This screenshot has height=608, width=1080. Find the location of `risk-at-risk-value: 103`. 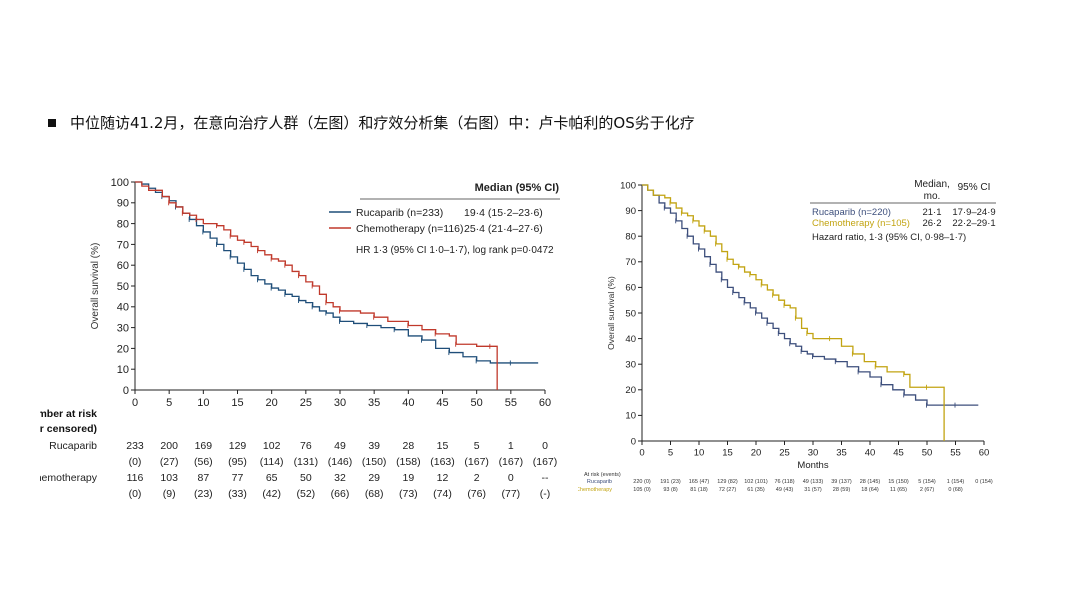

risk-at-risk-value: 103 is located at coordinates (169, 478).